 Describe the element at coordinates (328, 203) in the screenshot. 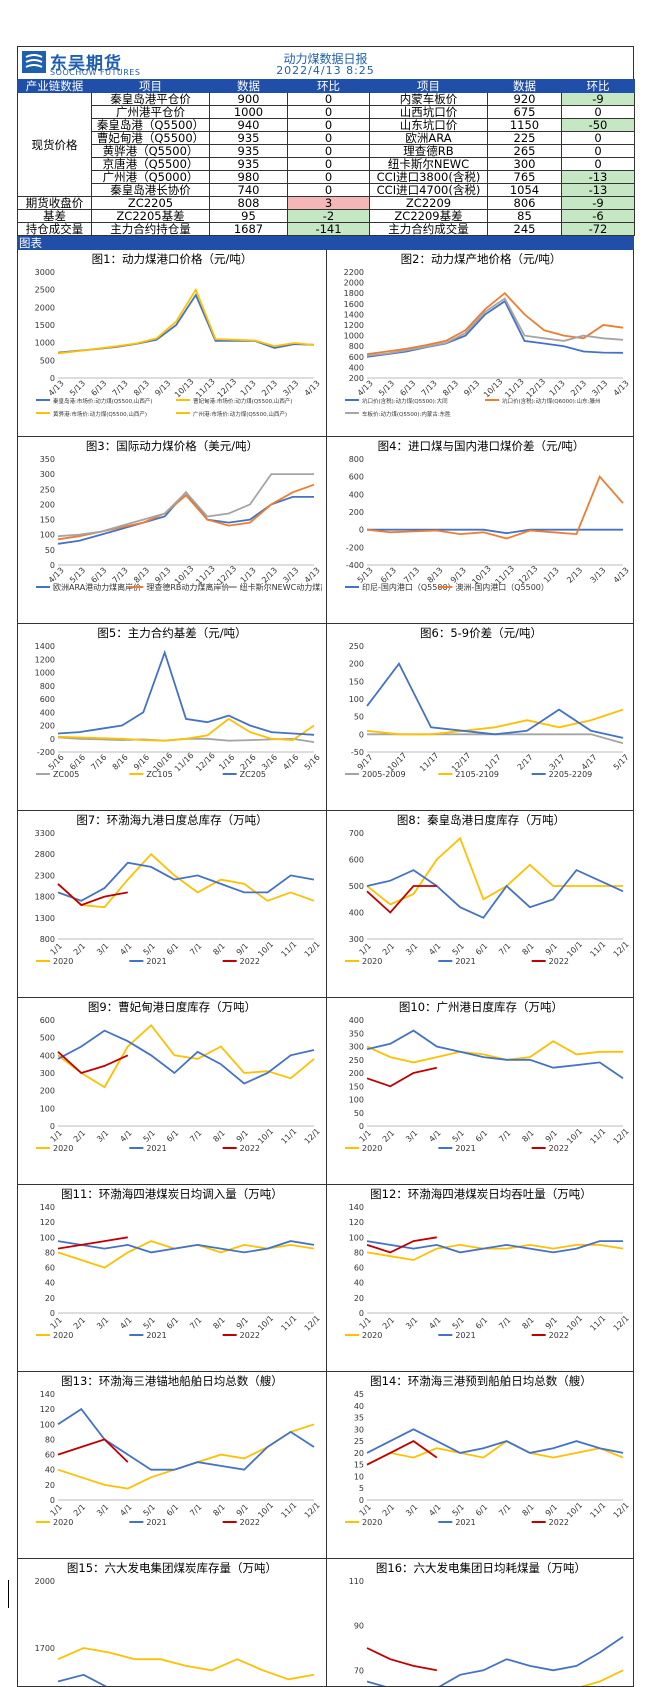

I see `item-change: 3` at that location.